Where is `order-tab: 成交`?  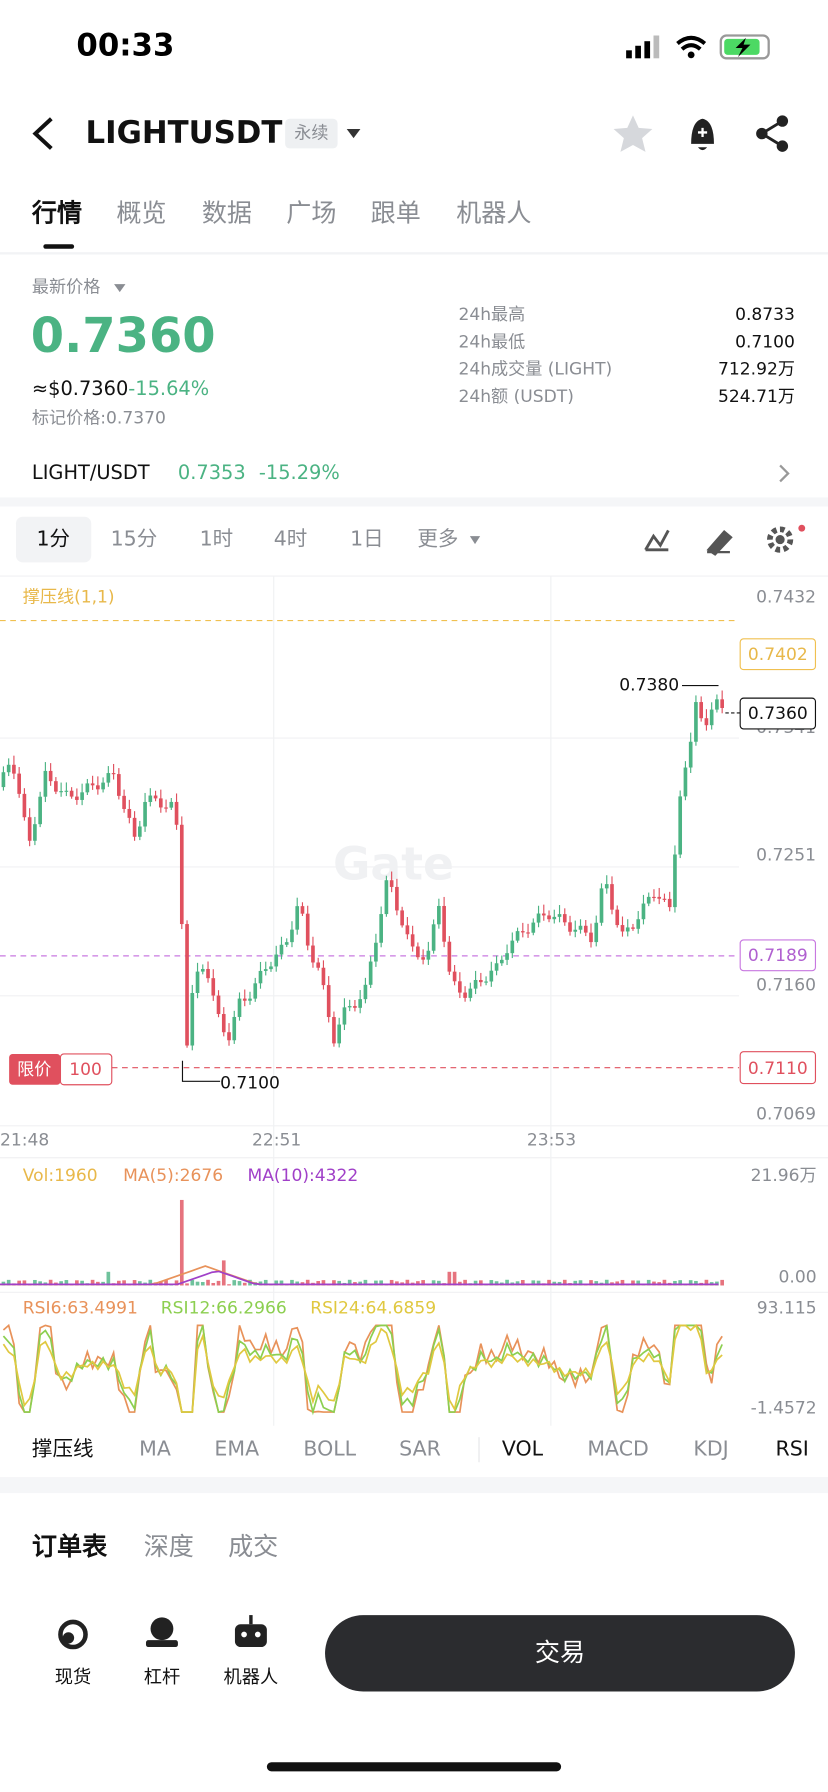
order-tab: 成交 is located at coordinates (253, 1546).